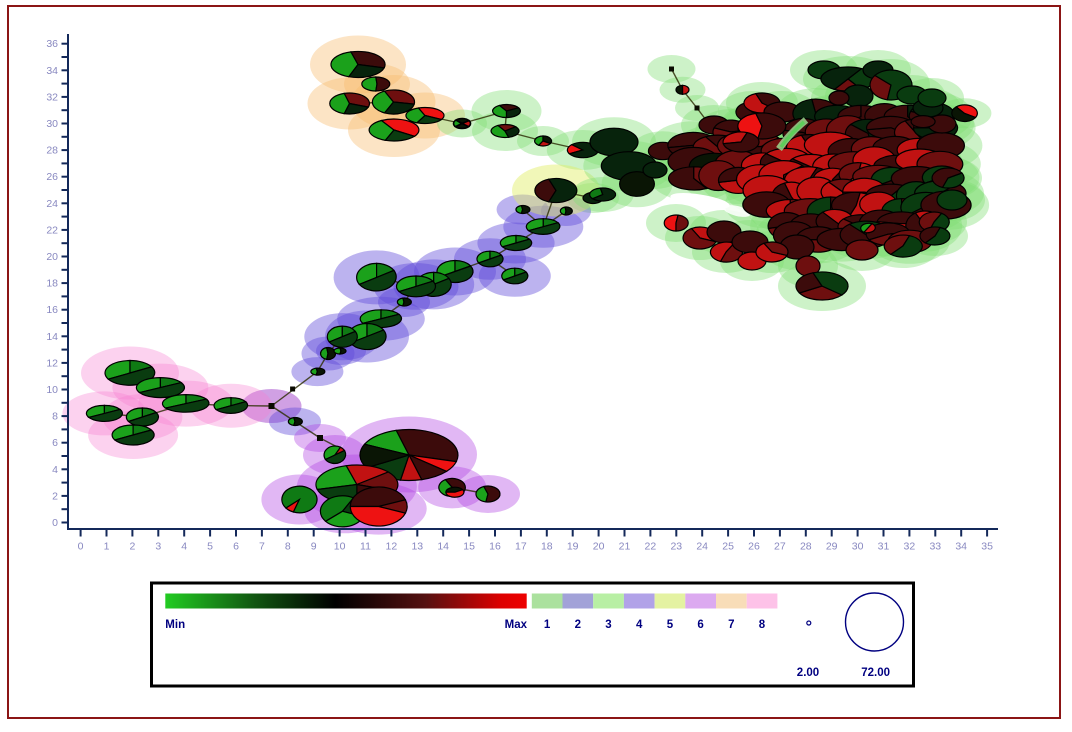 The width and height of the screenshot is (1072, 732). What do you see at coordinates (625, 547) in the screenshot?
I see `svg-text: 21` at bounding box center [625, 547].